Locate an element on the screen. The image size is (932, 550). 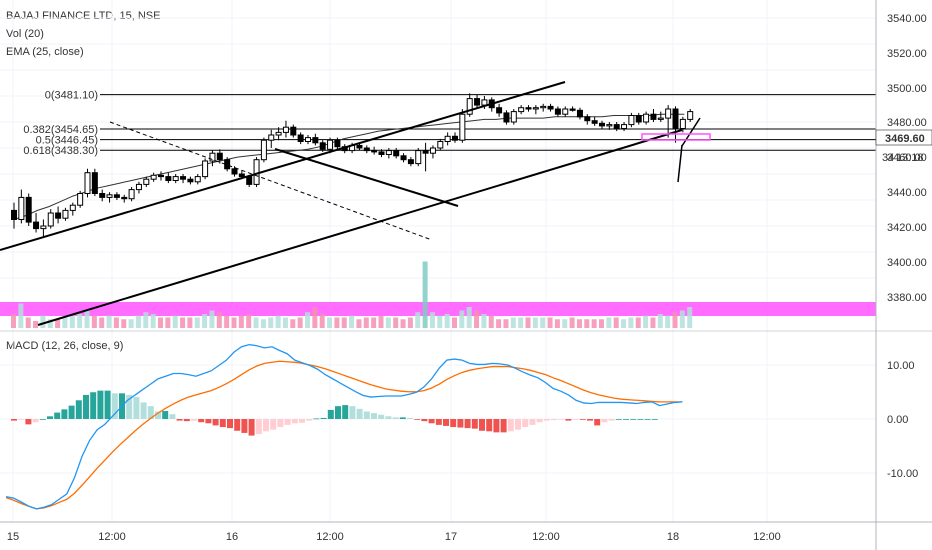
volume-indicator-label: Vol (20) is located at coordinates (25, 34).